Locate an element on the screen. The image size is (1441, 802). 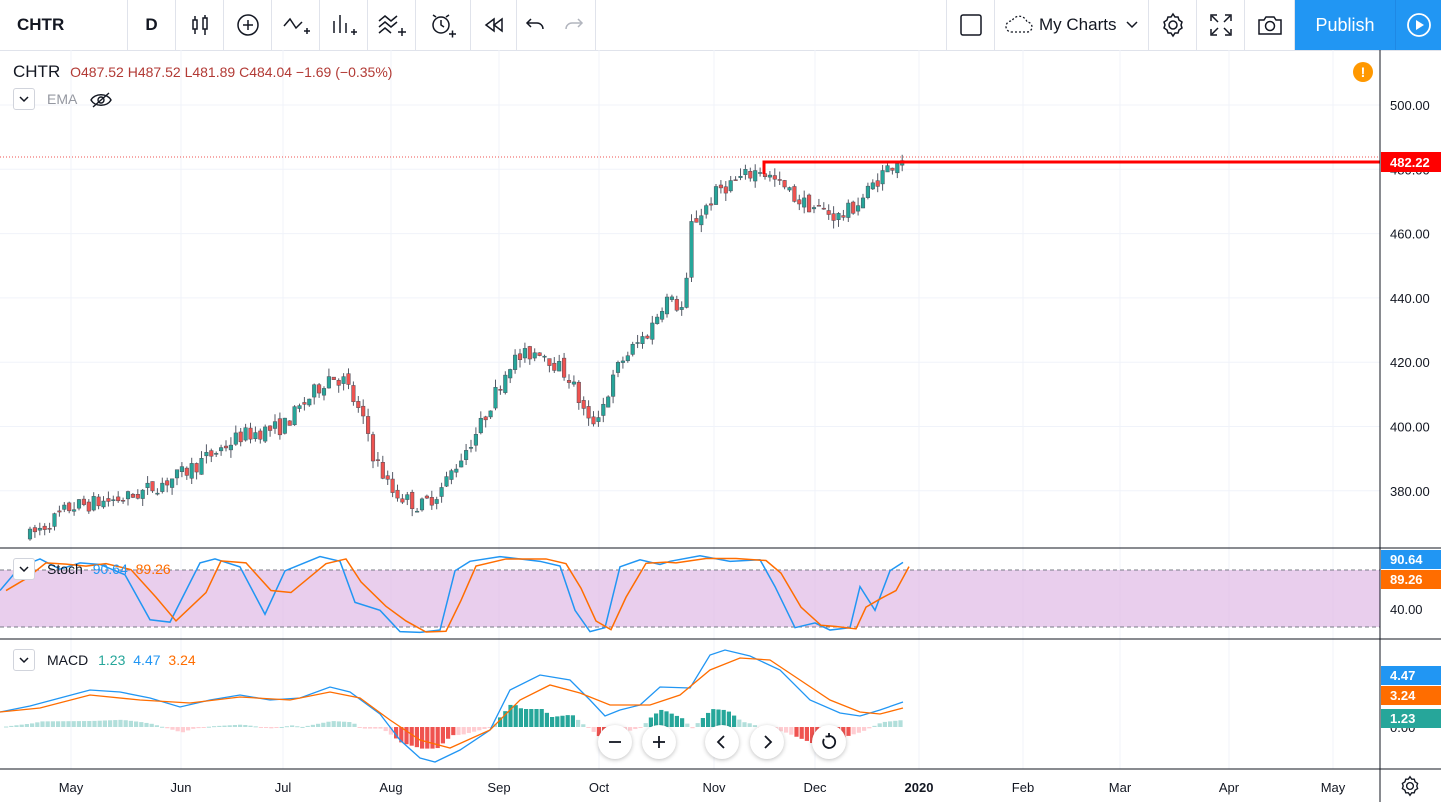
scroll-left-button is located at coordinates (722, 742).